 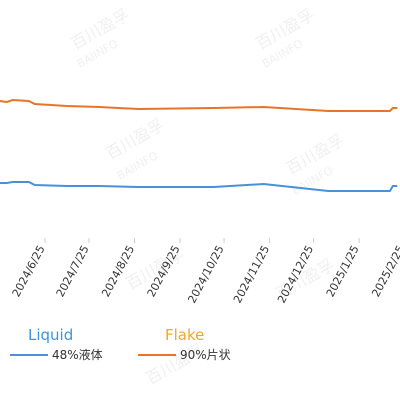 What do you see at coordinates (50, 335) in the screenshot?
I see `annotation: Liquid` at bounding box center [50, 335].